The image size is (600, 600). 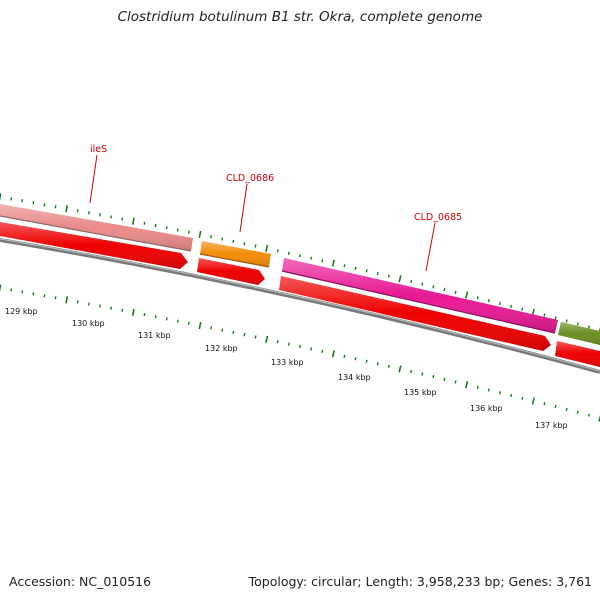 What do you see at coordinates (354, 377) in the screenshot?
I see `scale-label: 134 kbp` at bounding box center [354, 377].